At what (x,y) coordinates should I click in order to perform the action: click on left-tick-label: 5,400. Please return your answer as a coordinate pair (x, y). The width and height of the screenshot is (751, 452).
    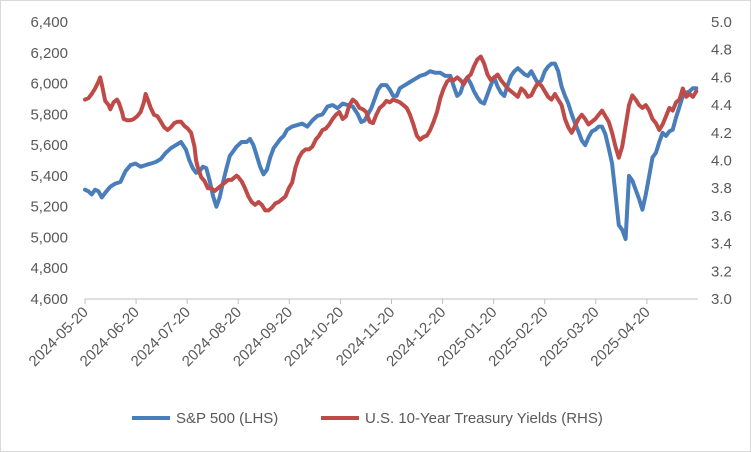
    Looking at the image, I should click on (49, 176).